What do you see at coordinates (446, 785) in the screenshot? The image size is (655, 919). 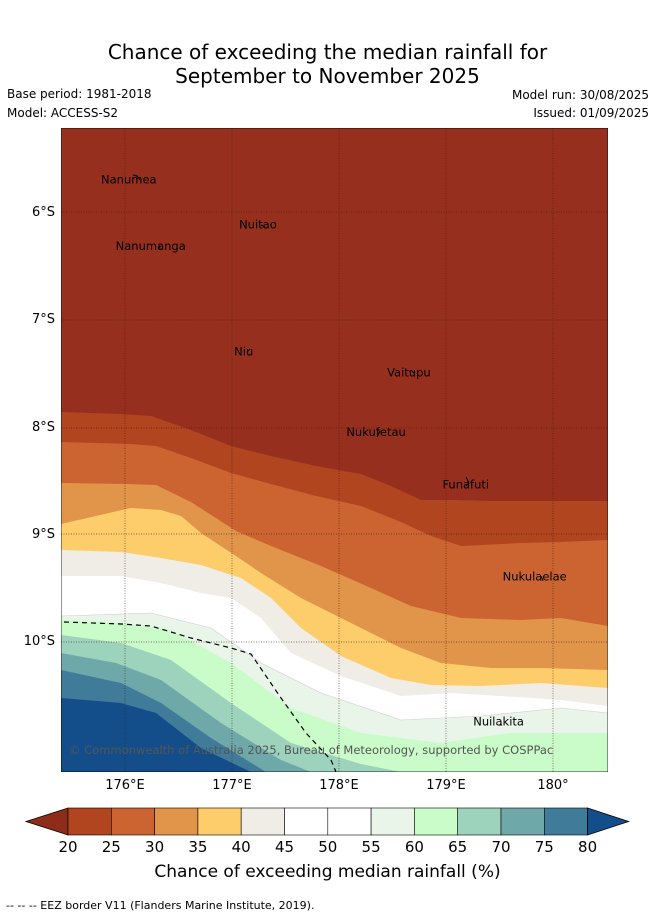 I see `lon-label-179e: 179°E` at bounding box center [446, 785].